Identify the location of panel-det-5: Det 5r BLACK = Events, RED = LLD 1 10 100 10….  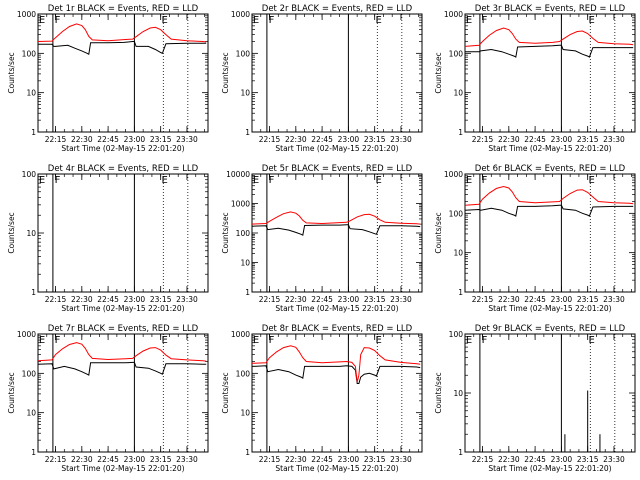
(322, 238).